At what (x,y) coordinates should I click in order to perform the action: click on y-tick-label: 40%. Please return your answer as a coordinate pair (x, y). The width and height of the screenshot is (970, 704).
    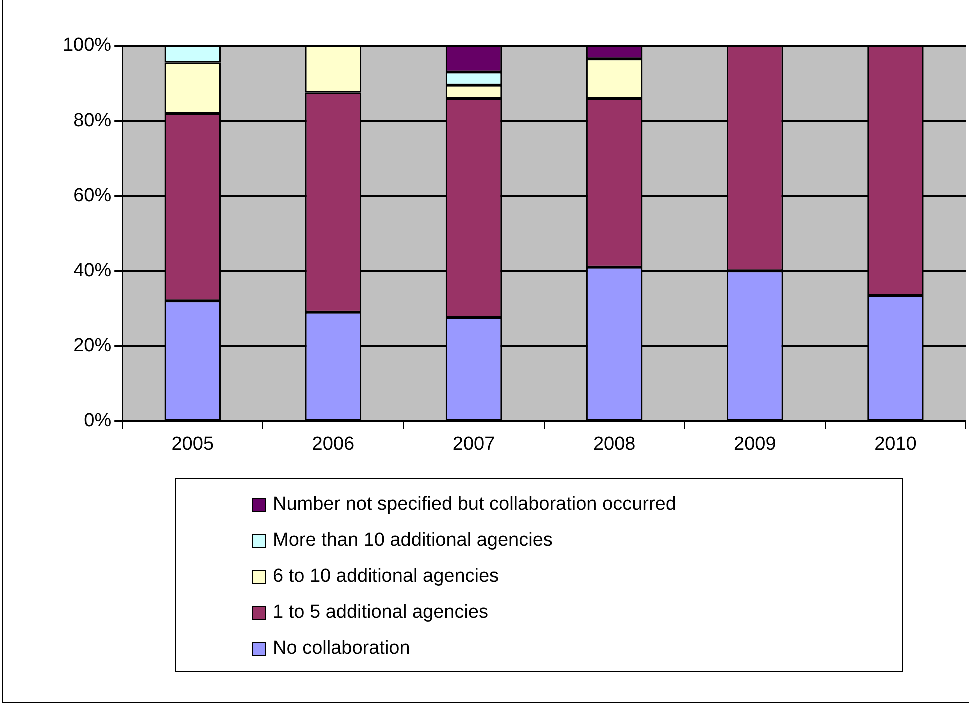
    Looking at the image, I should click on (93, 271).